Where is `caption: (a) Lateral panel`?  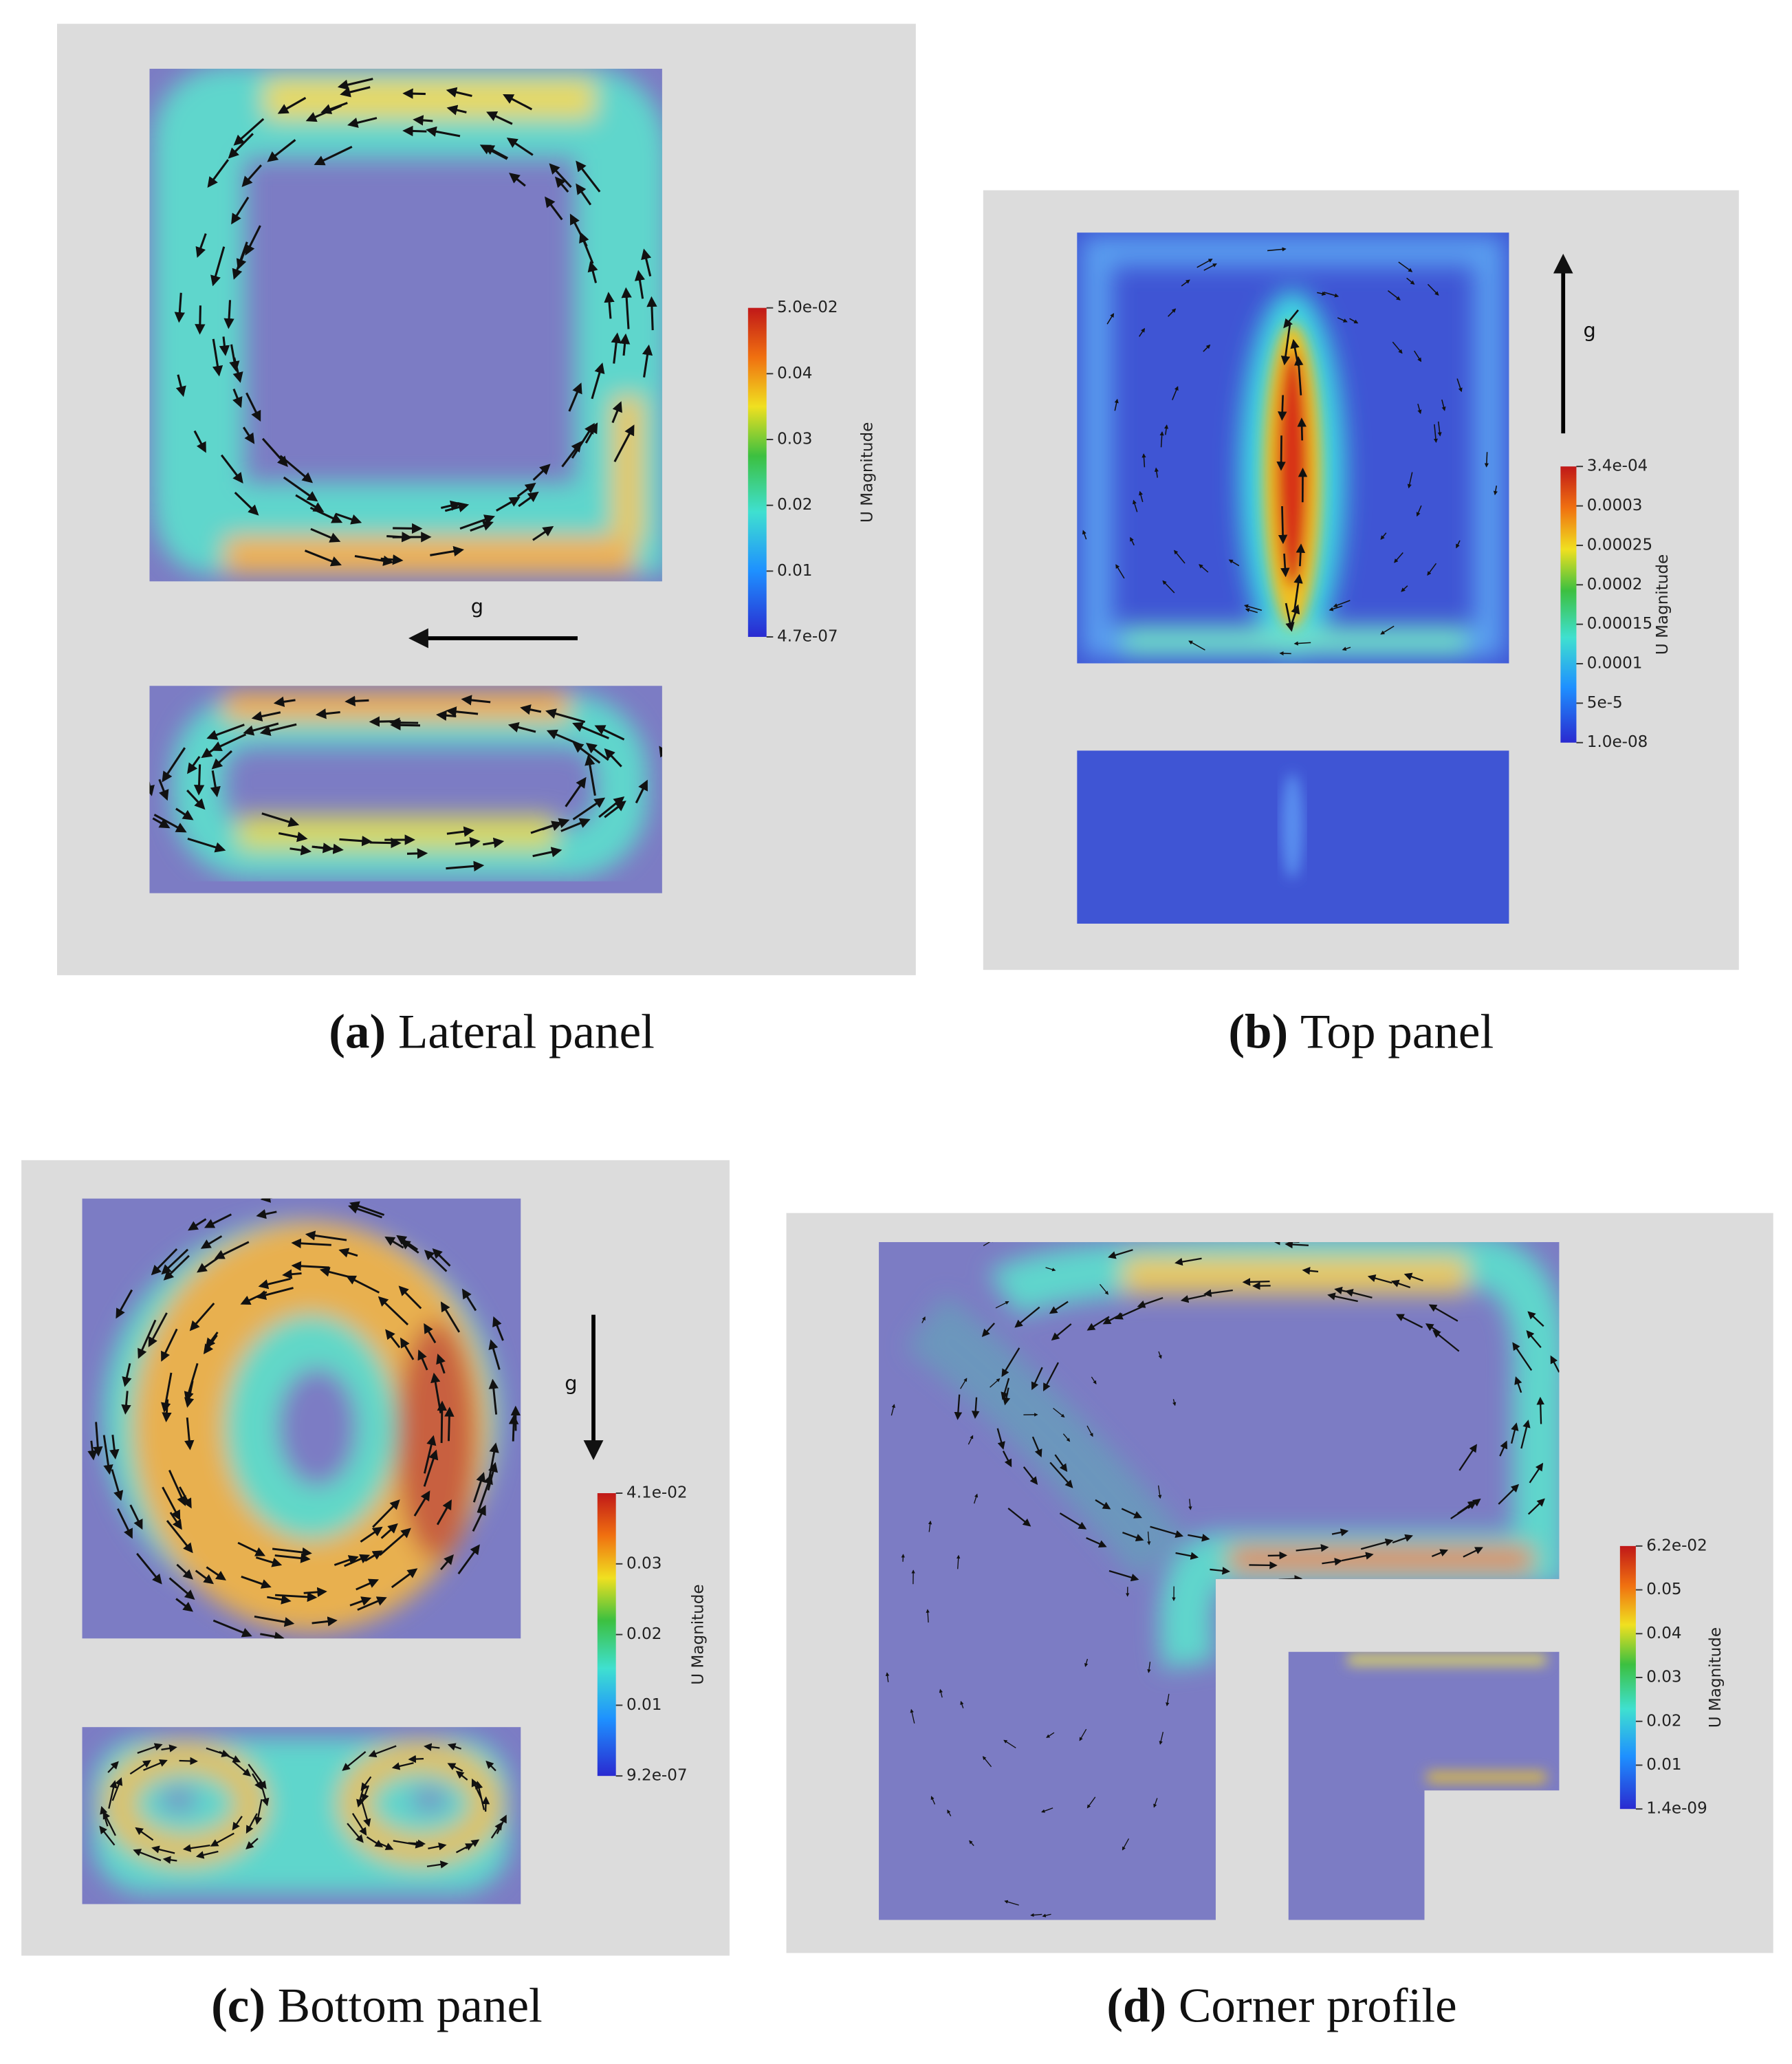
caption: (a) Lateral panel is located at coordinates (492, 1032).